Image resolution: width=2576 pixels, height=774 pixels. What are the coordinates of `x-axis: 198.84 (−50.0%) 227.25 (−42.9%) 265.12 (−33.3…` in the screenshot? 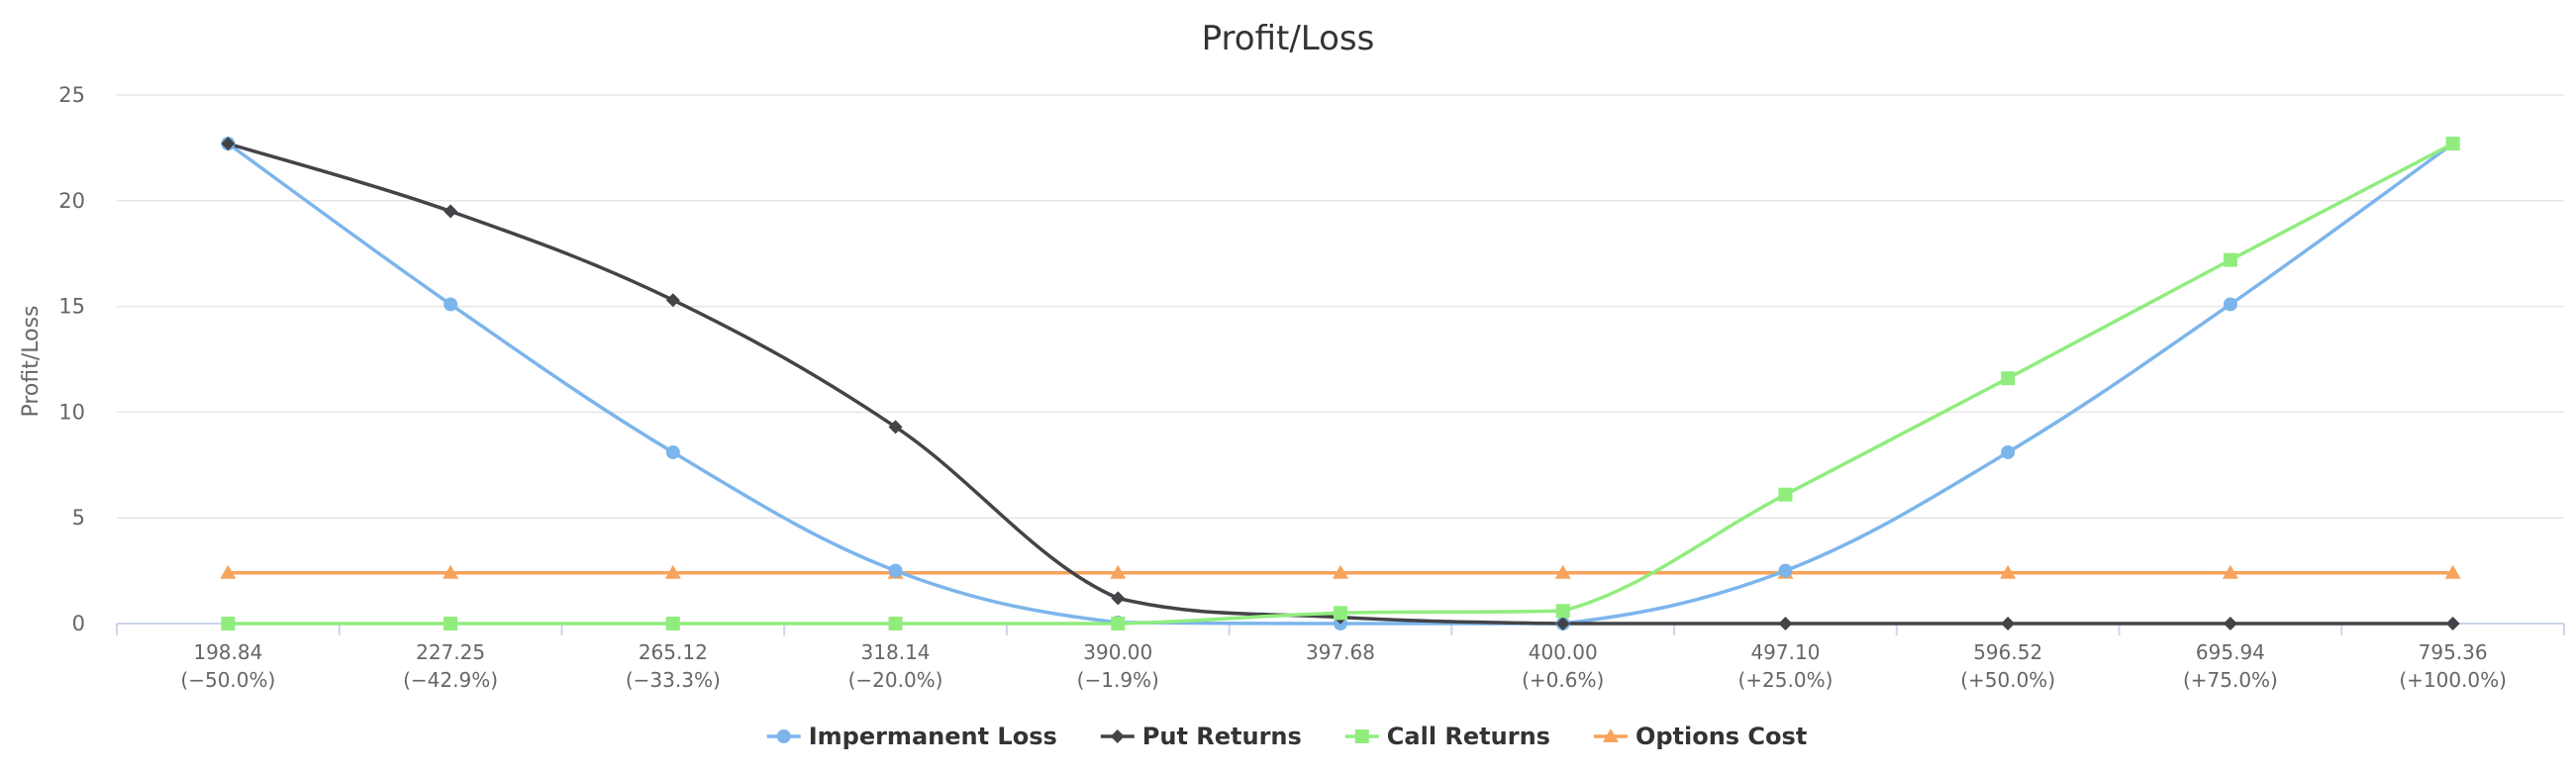 It's located at (1341, 658).